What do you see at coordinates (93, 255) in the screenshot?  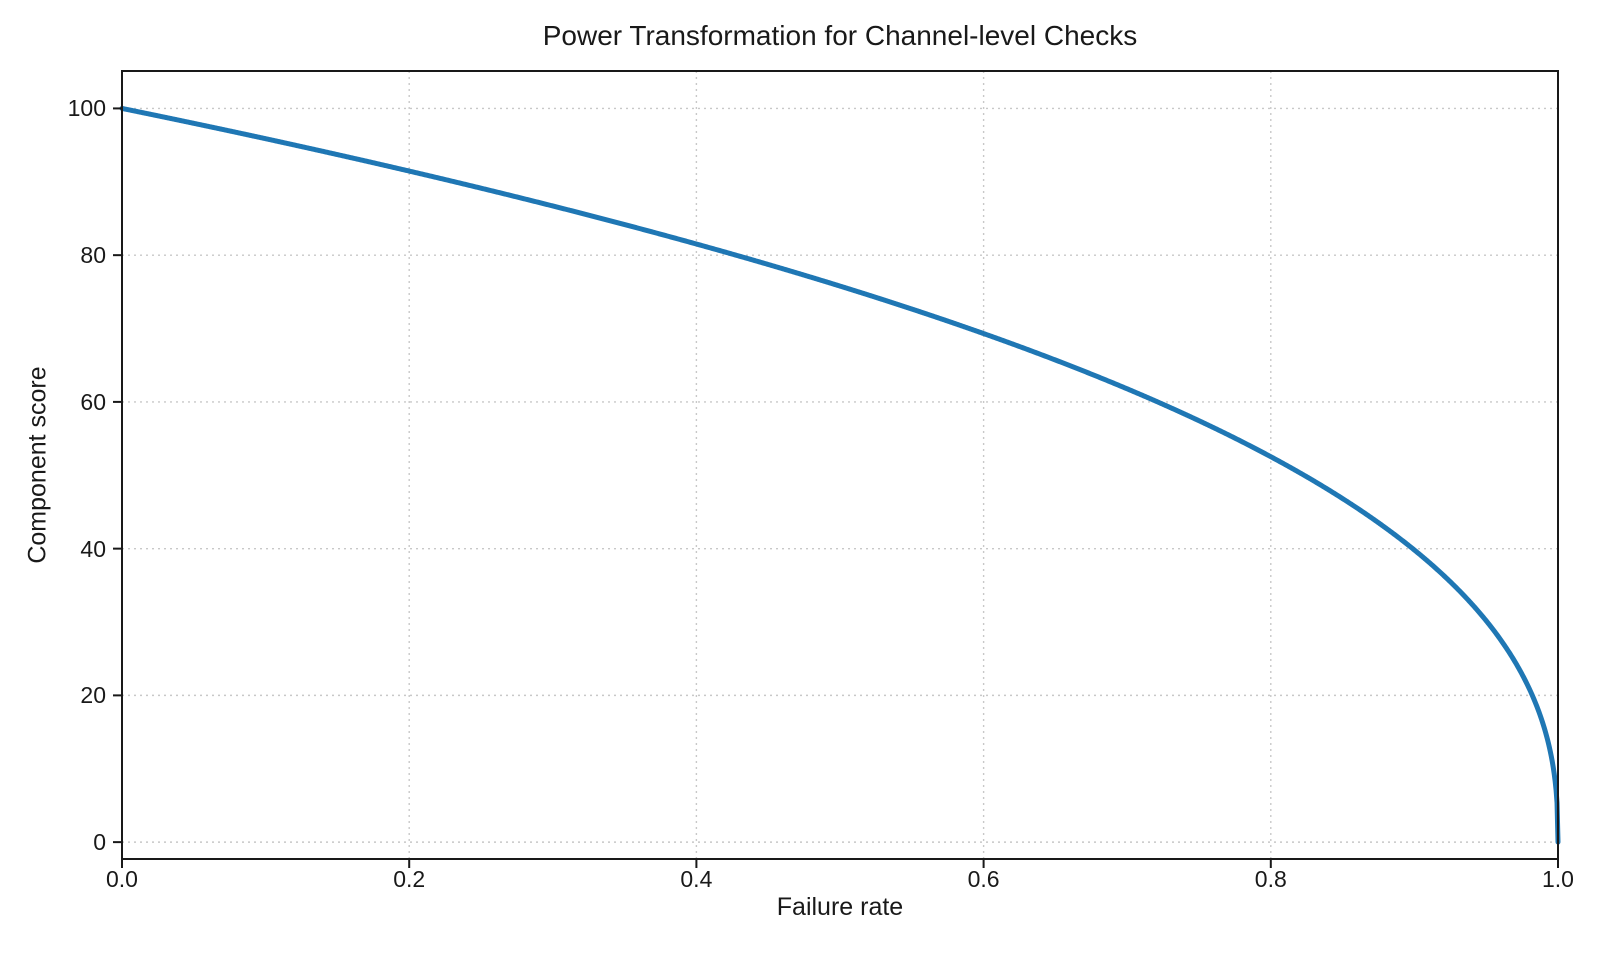 I see `y-tick-label: 80` at bounding box center [93, 255].